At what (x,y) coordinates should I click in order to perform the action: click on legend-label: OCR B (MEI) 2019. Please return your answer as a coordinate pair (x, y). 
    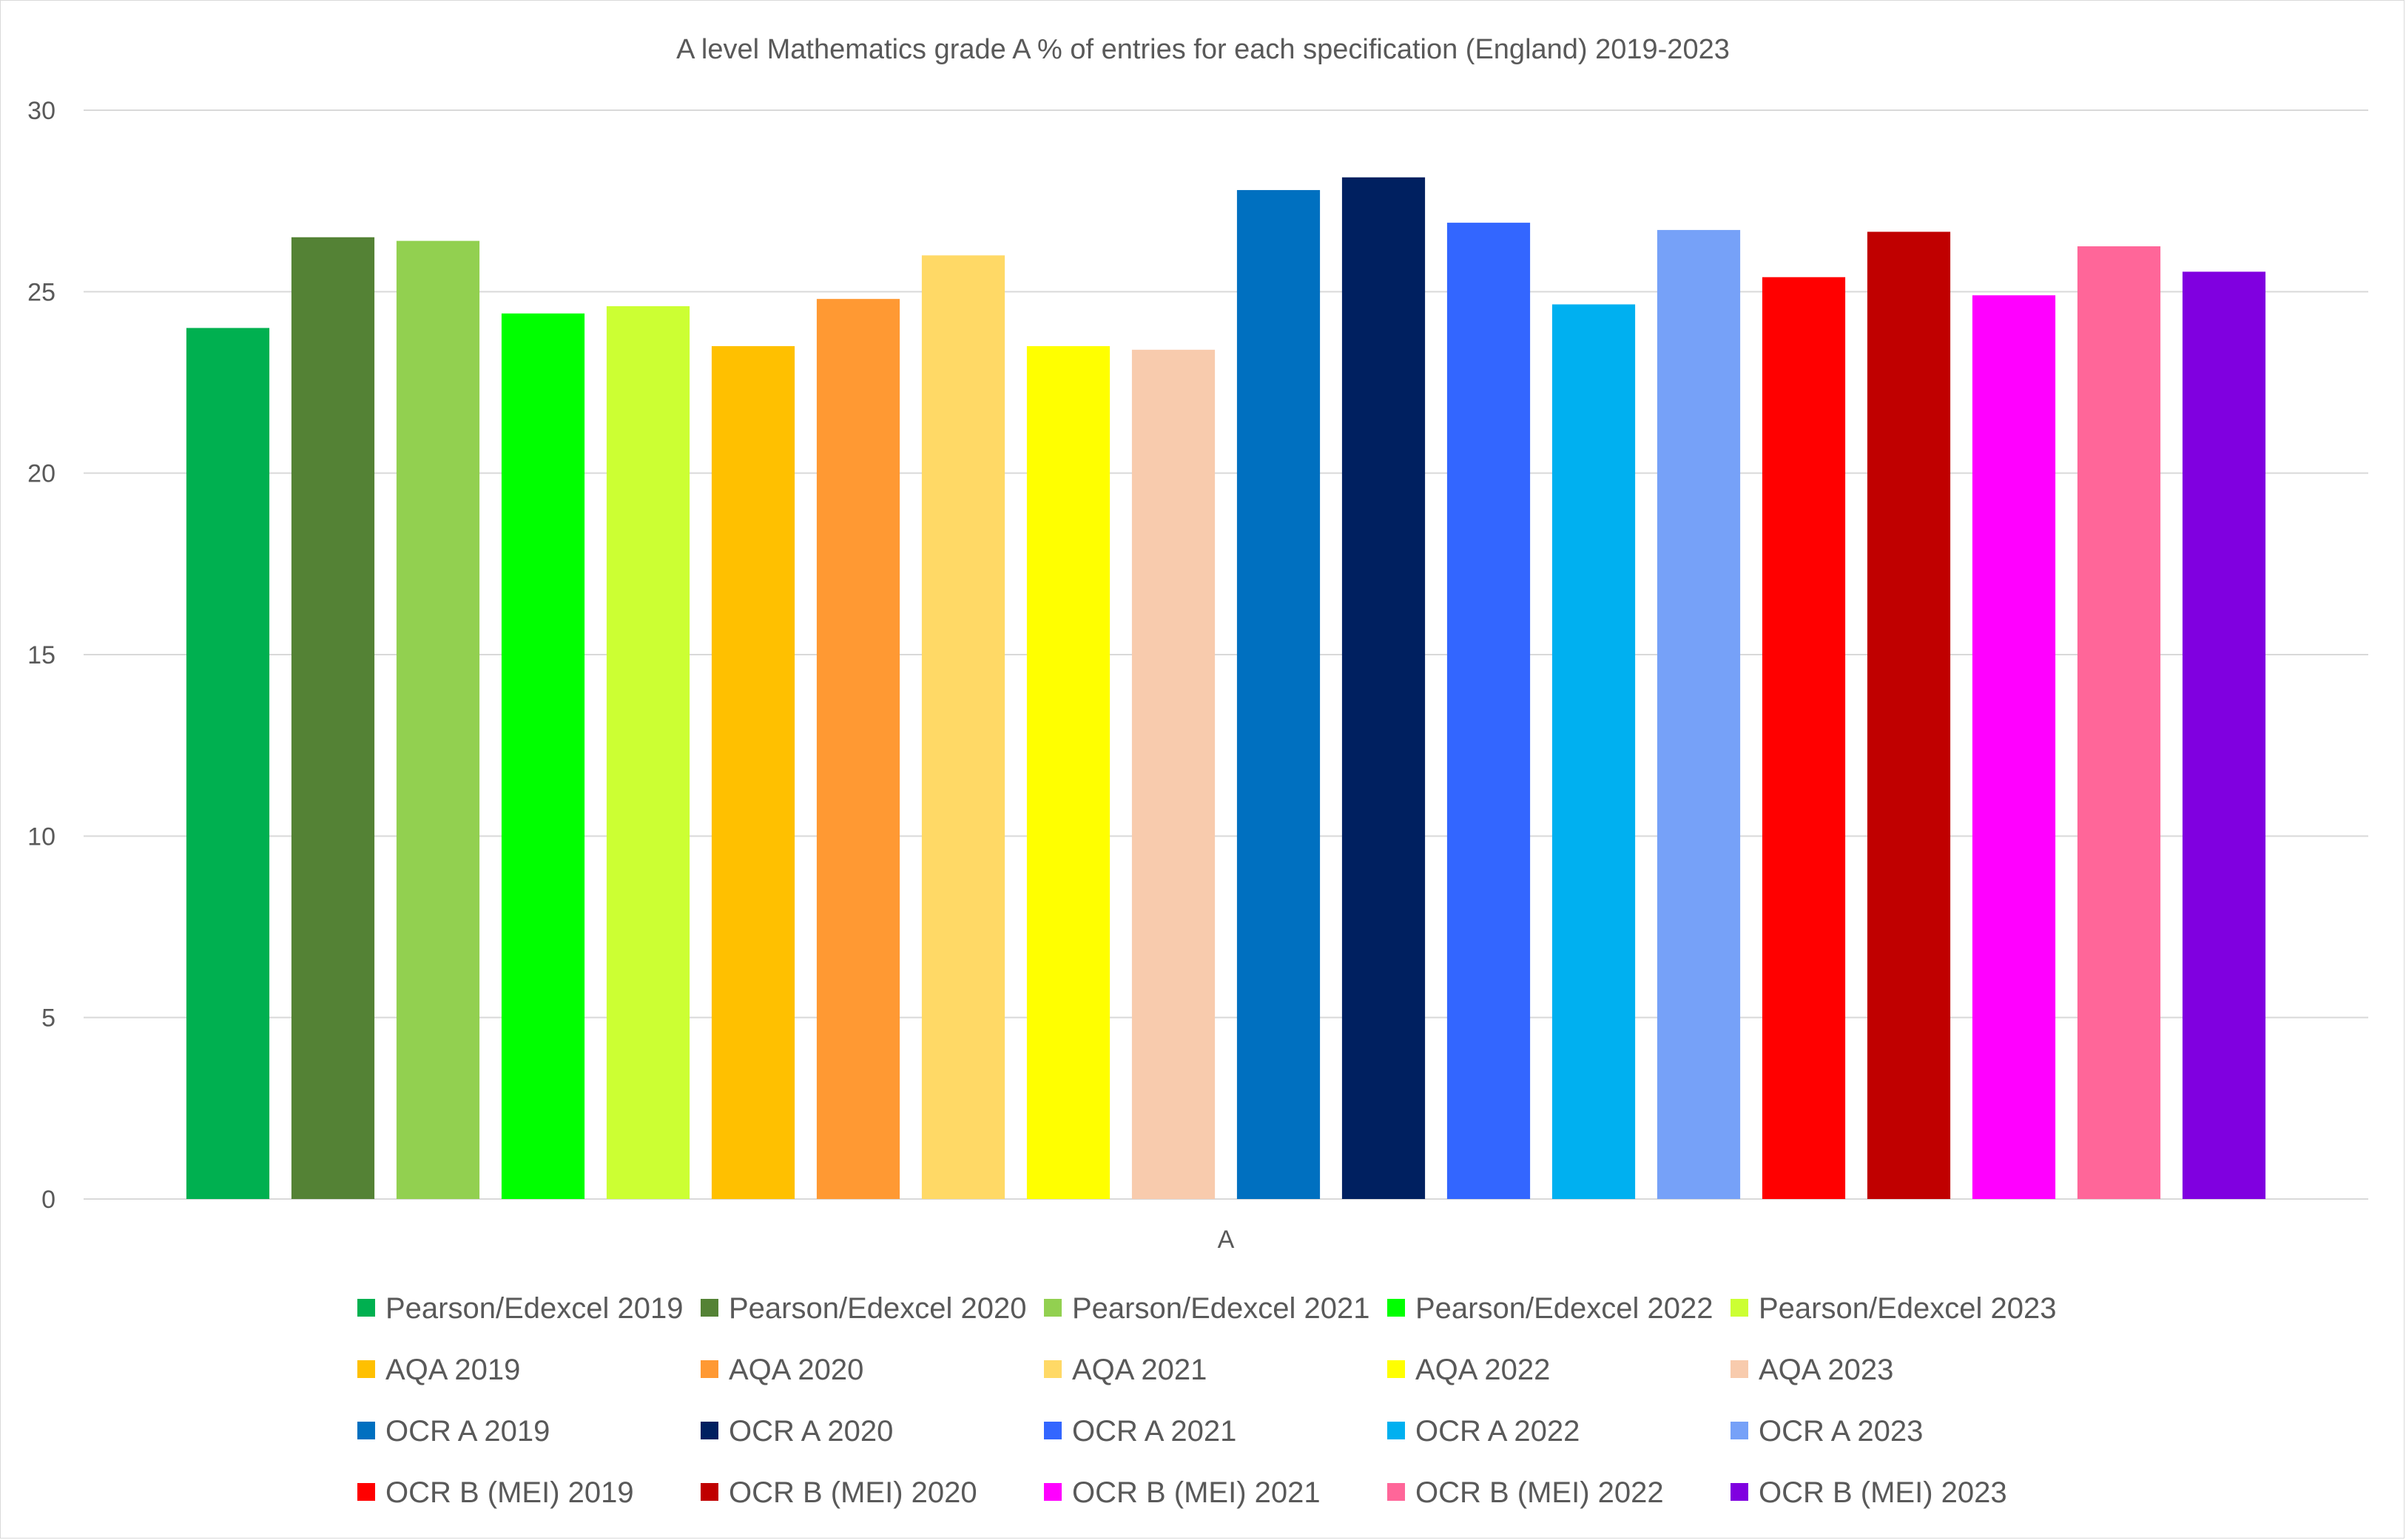
    Looking at the image, I should click on (509, 1492).